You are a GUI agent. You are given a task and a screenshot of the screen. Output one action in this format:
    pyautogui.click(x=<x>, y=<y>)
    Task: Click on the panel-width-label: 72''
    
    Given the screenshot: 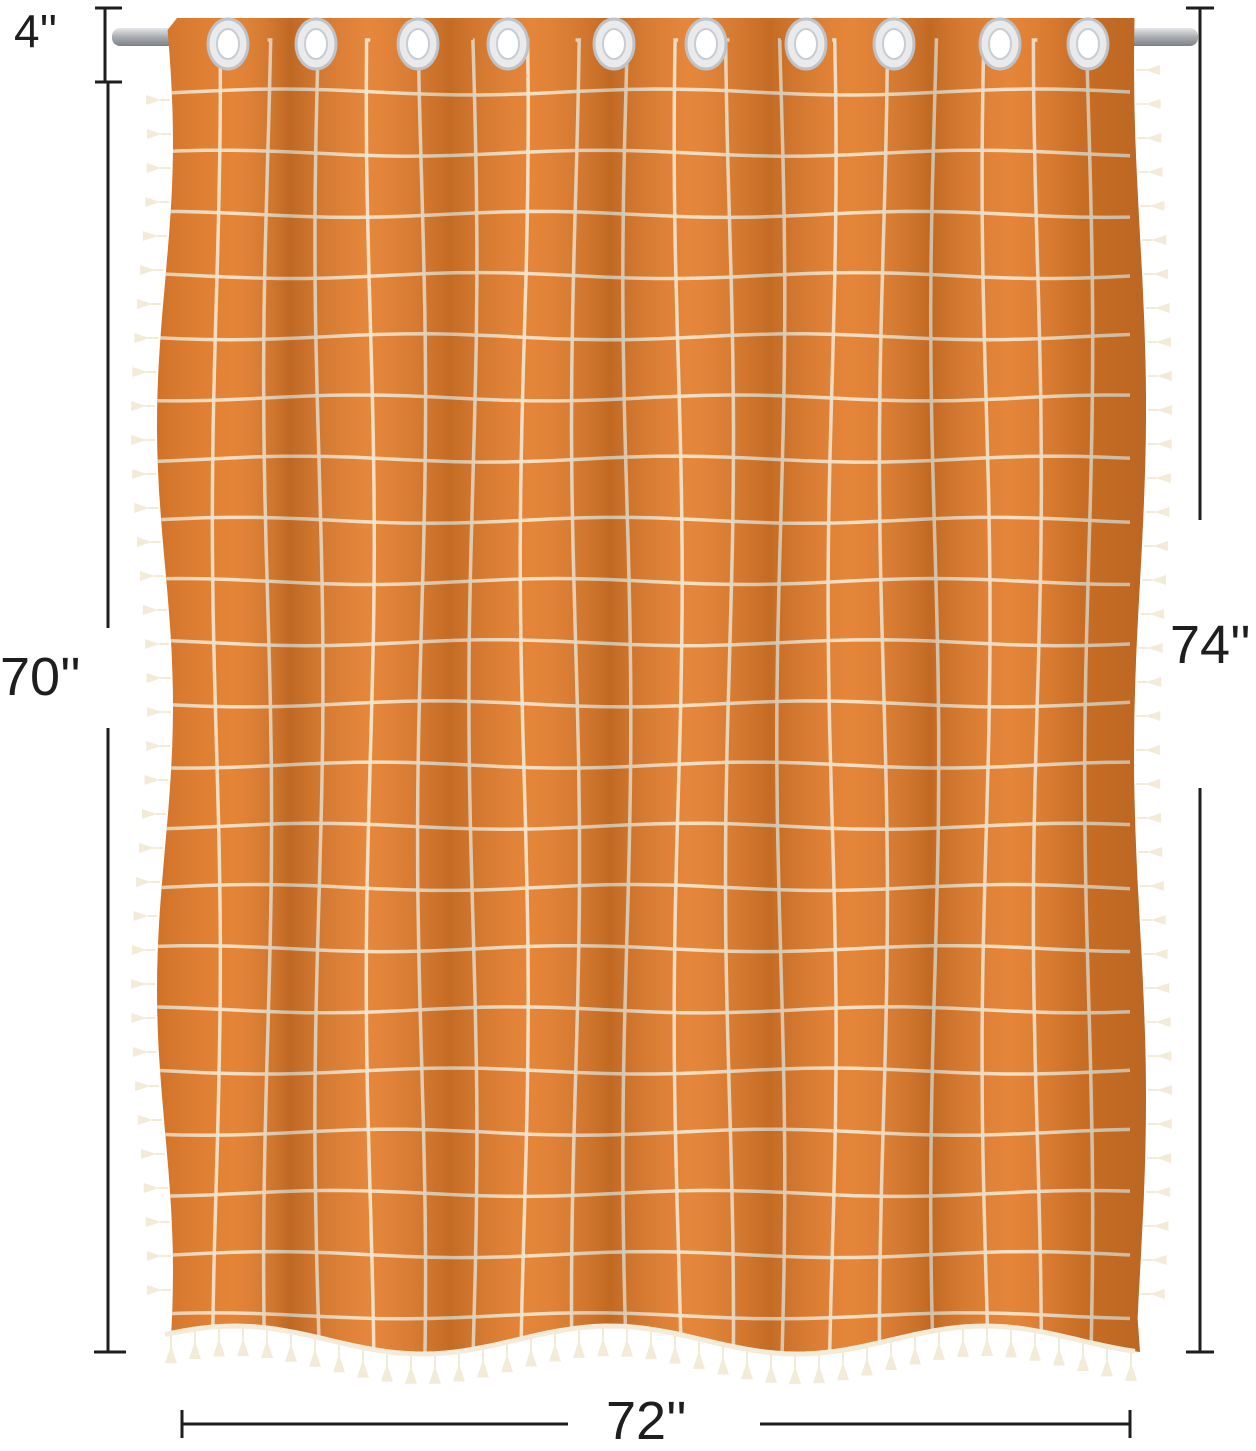 What is the action you would take?
    pyautogui.click(x=646, y=1421)
    